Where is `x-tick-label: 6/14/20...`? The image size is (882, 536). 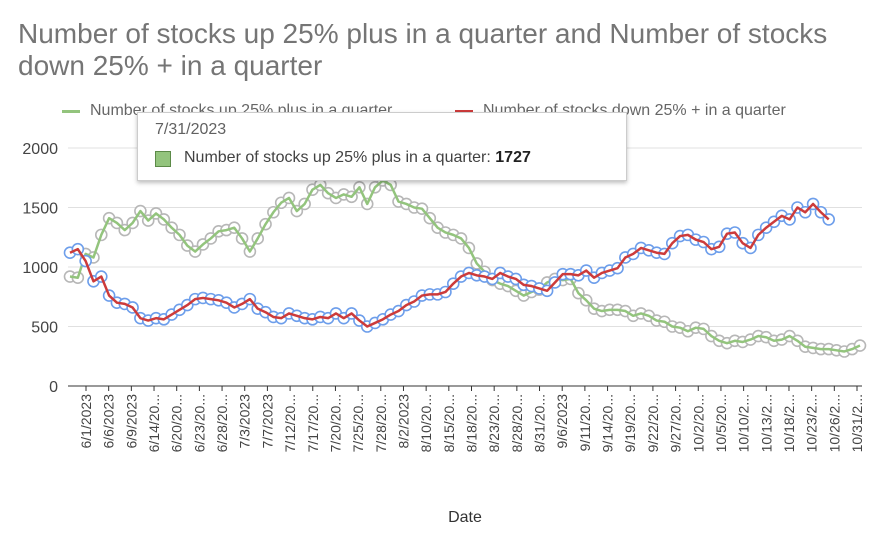
x-tick-label: 6/14/20... is located at coordinates (154, 423).